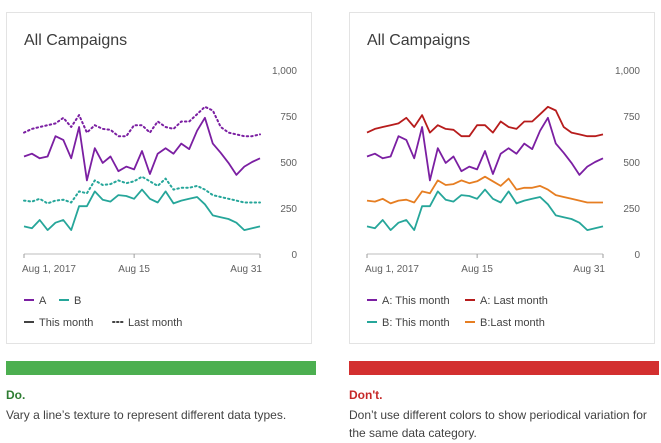  What do you see at coordinates (416, 323) in the screenshot?
I see `legend-label: B: This month` at bounding box center [416, 323].